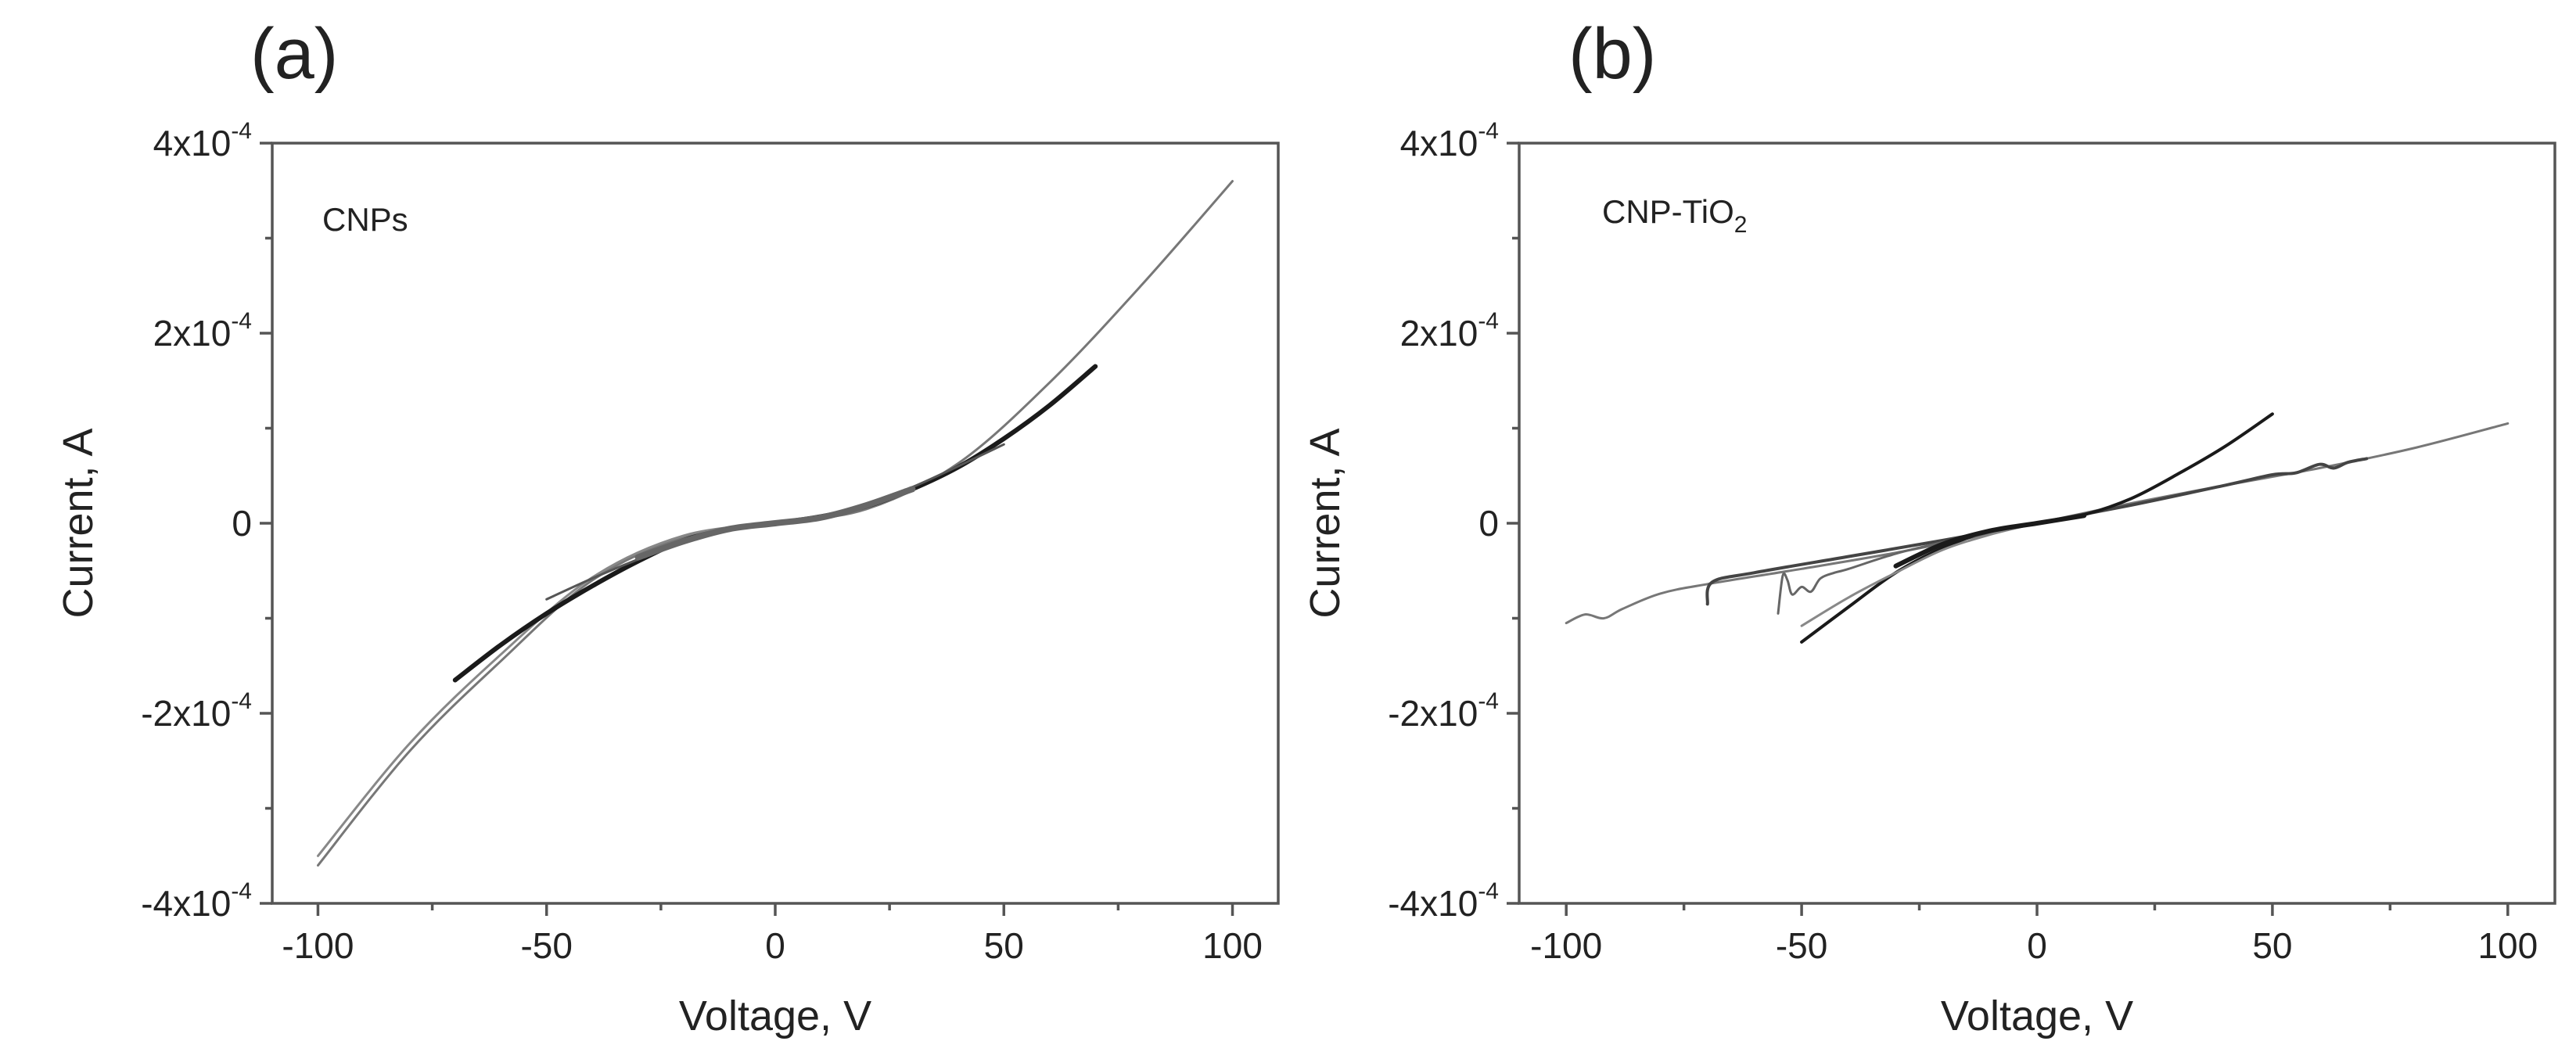 Image resolution: width=2576 pixels, height=1059 pixels. What do you see at coordinates (1674, 215) in the screenshot?
I see `panel-b-sample-annotation: CNP-TiO2` at bounding box center [1674, 215].